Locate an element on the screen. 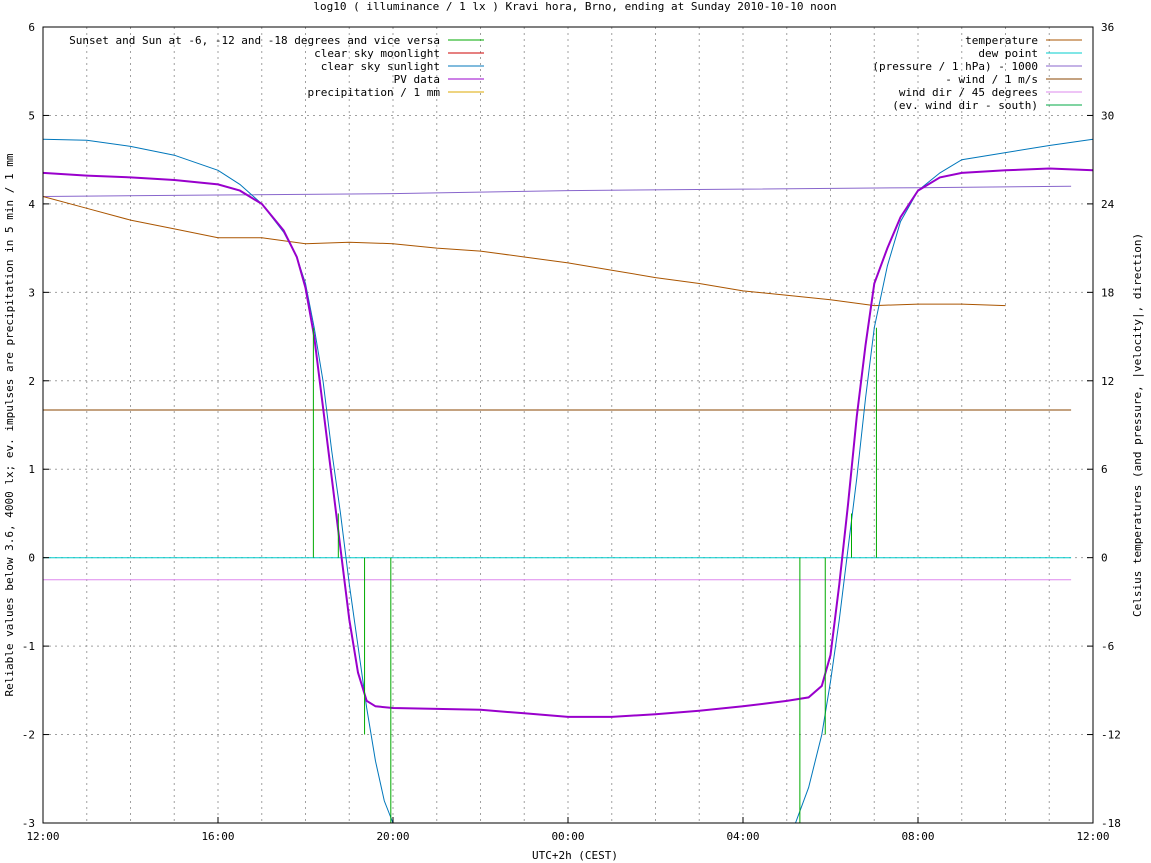 This screenshot has height=863, width=1151. y-tick-label: 4 is located at coordinates (31, 204).